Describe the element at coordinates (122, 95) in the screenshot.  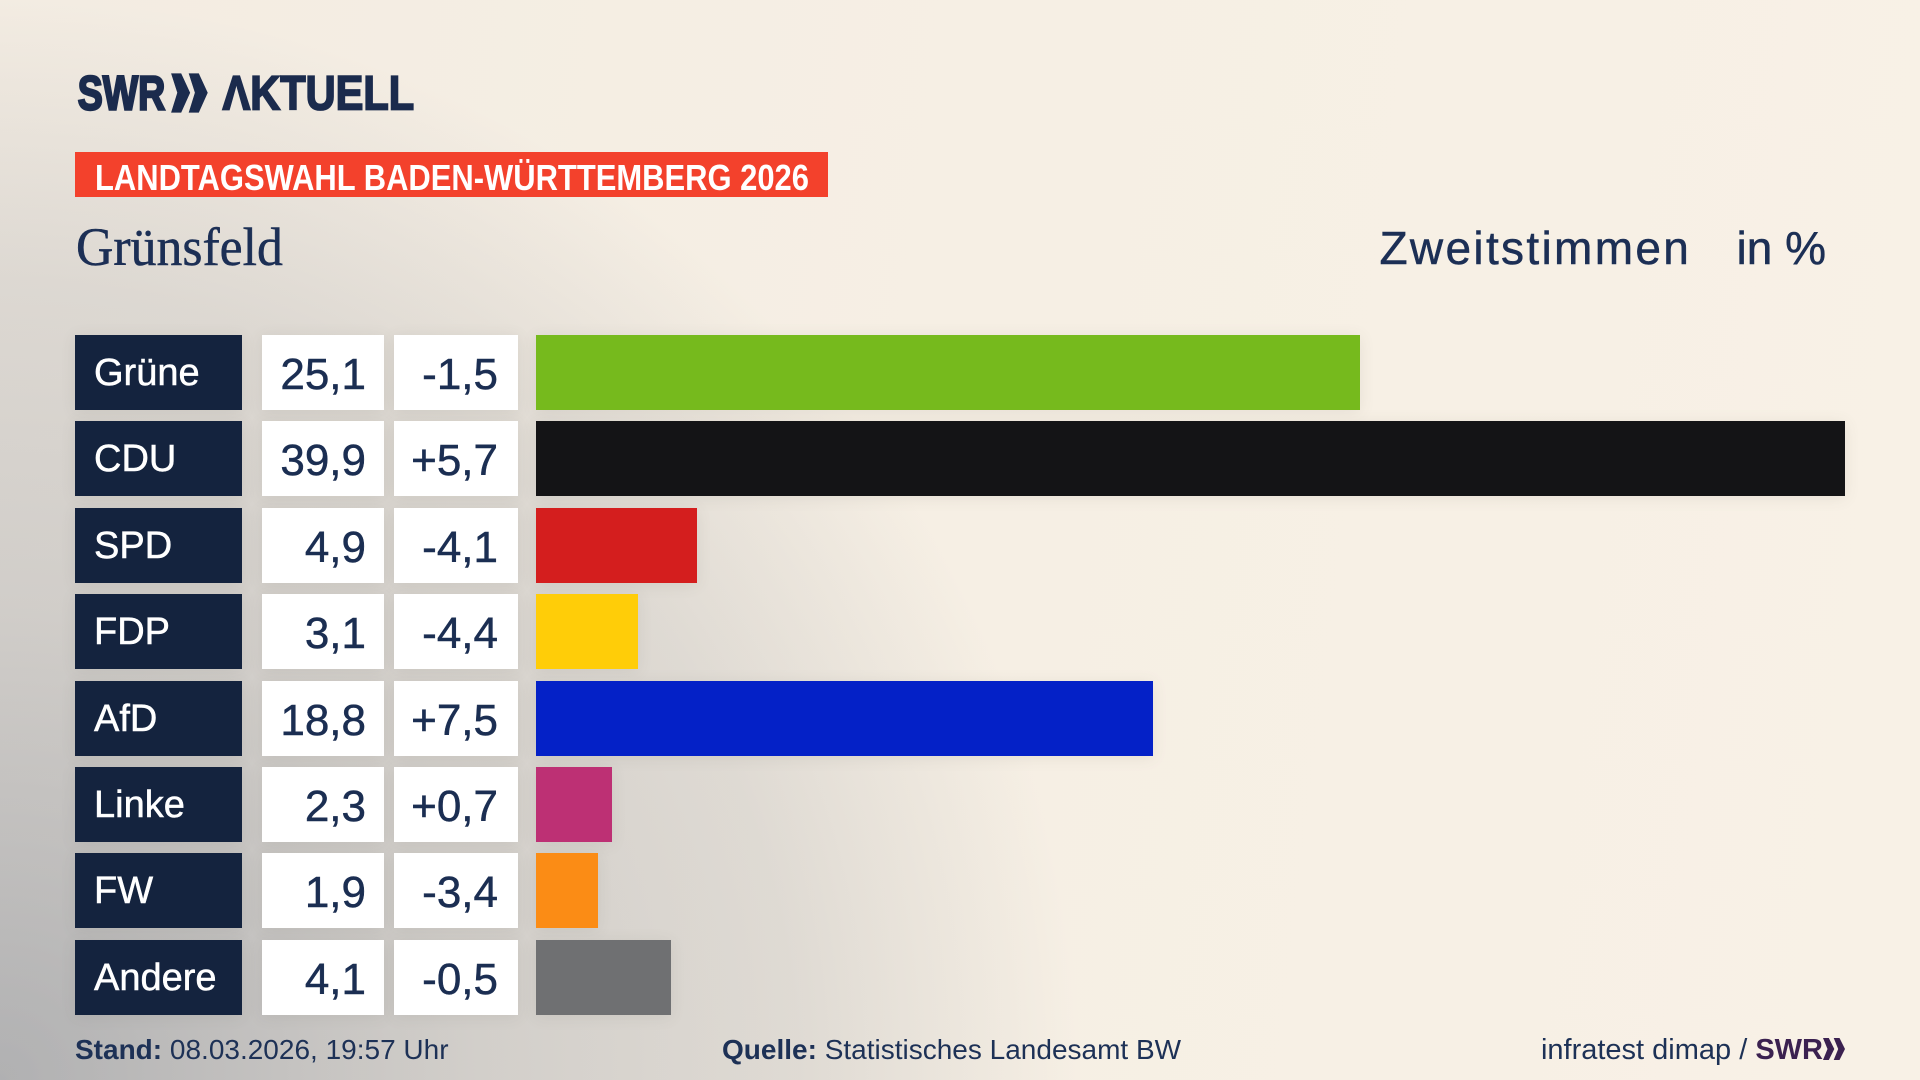
I see `svg-text: SWR` at that location.